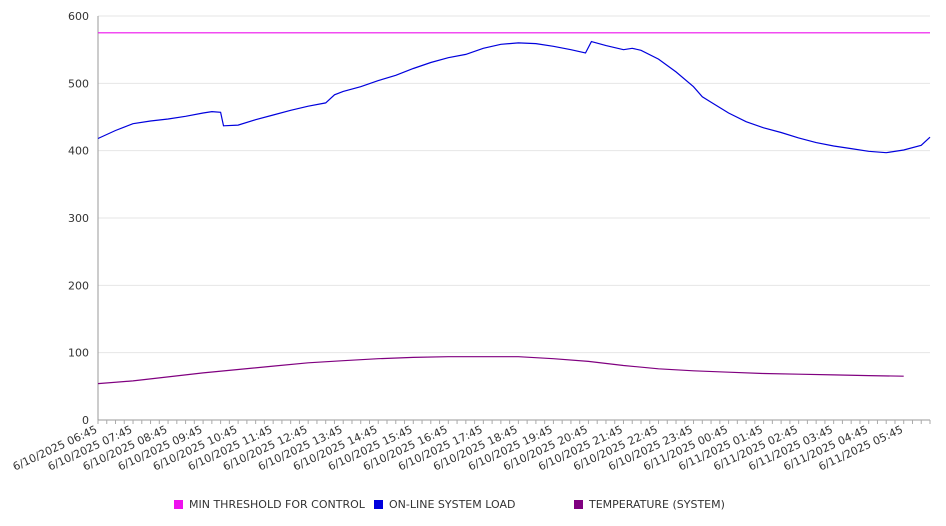 This screenshot has height=526, width=946. Describe the element at coordinates (500, 370) in the screenshot. I see `series-line-temperature-system` at that location.